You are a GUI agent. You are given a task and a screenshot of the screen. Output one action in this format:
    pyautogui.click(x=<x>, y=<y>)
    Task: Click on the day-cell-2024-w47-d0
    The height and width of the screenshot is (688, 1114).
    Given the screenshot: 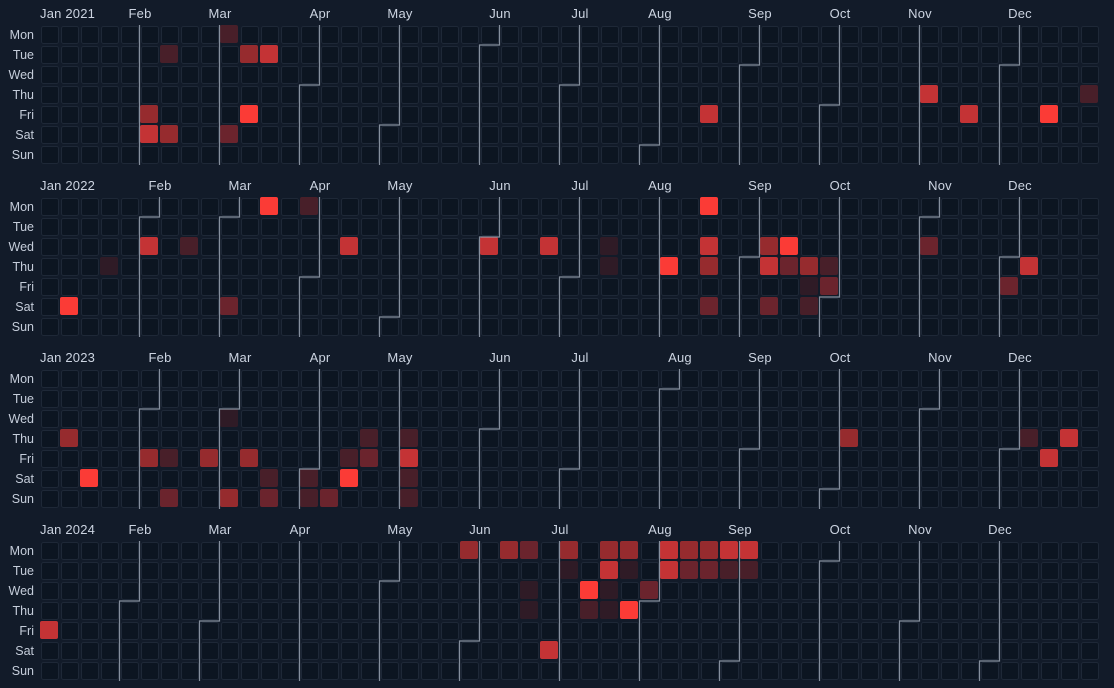 What is the action you would take?
    pyautogui.click(x=990, y=551)
    